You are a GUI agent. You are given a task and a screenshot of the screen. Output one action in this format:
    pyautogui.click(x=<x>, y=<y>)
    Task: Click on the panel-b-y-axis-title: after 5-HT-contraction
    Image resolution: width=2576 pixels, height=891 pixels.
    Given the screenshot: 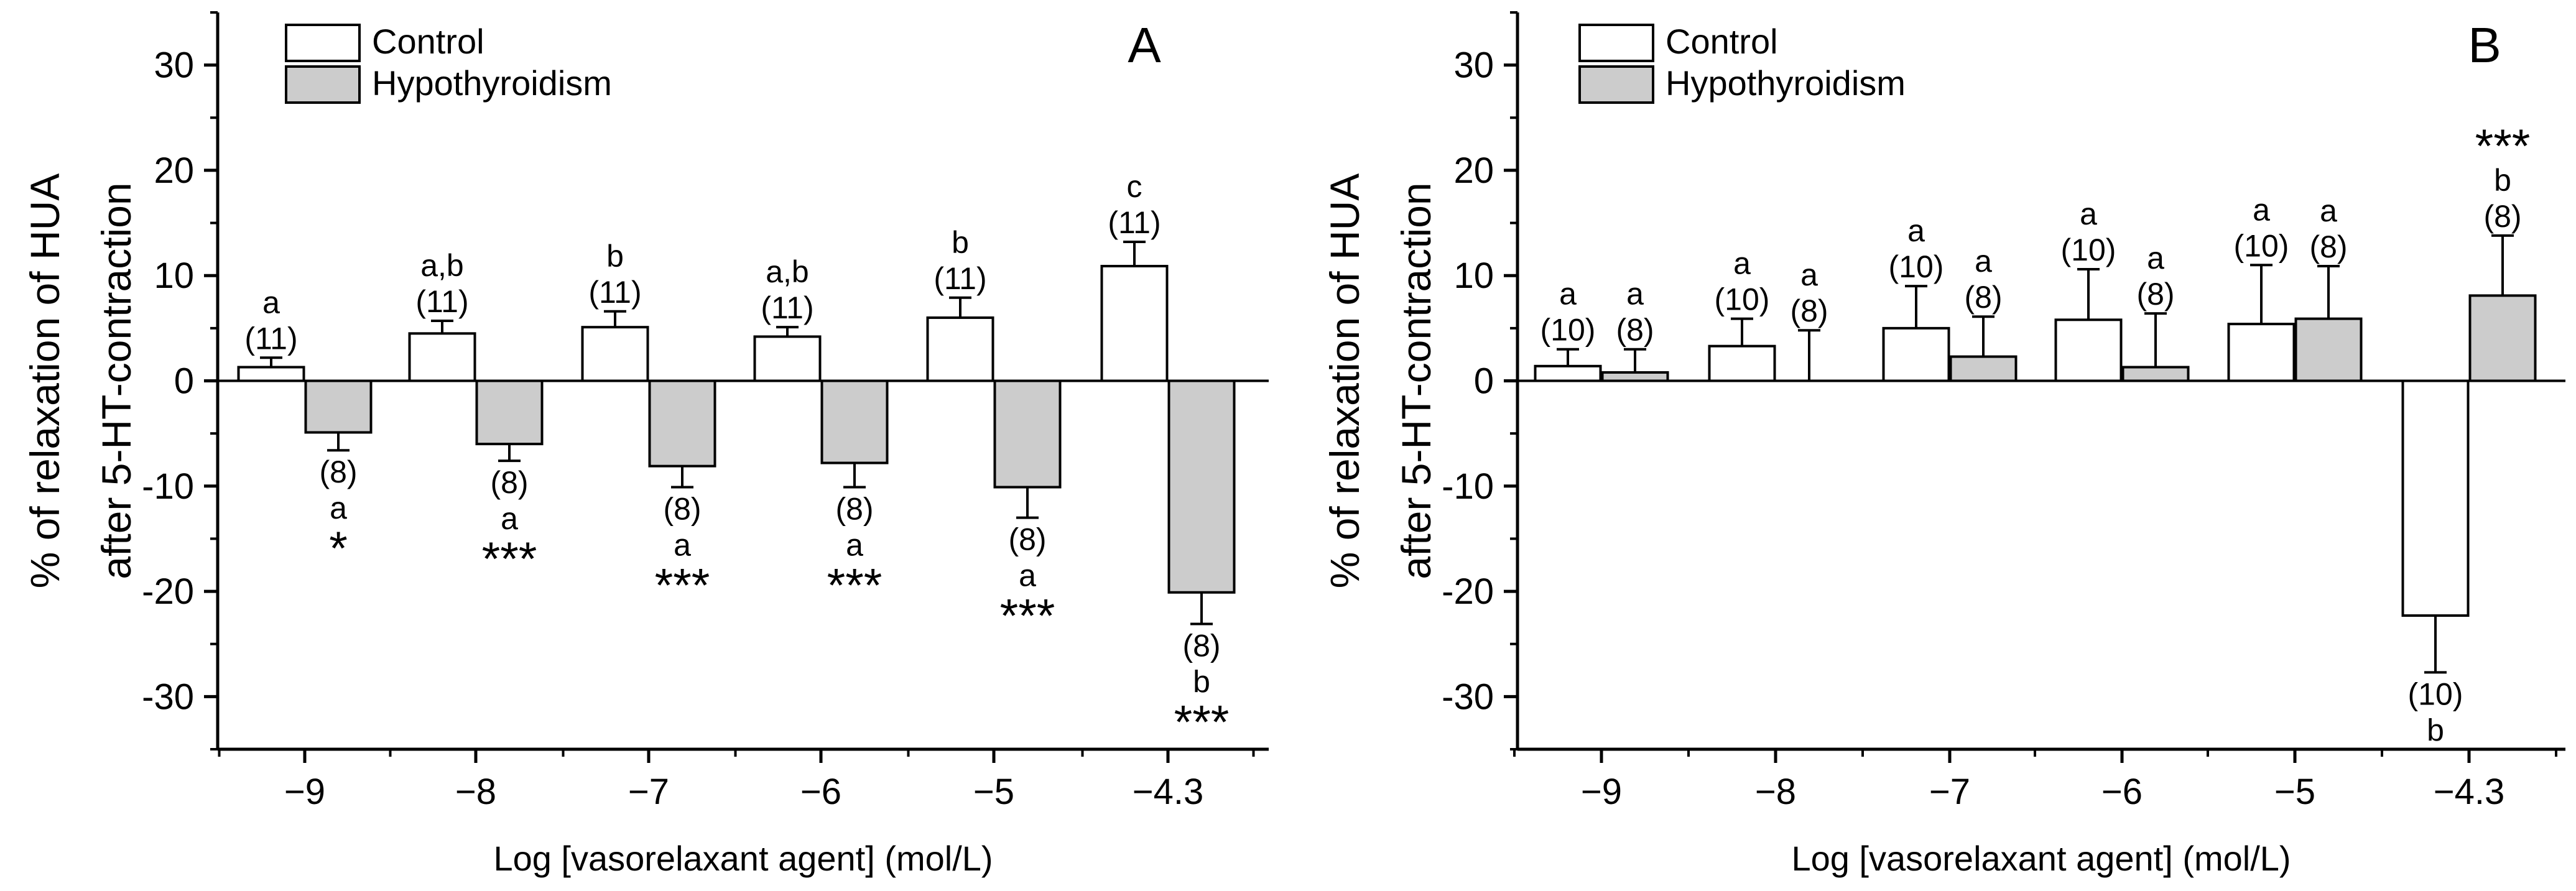 What is the action you would take?
    pyautogui.click(x=1416, y=380)
    